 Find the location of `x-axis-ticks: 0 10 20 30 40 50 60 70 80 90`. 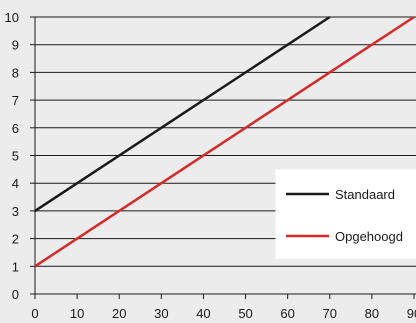

x-axis-ticks: 0 10 20 30 40 50 60 70 80 90 is located at coordinates (223, 307).